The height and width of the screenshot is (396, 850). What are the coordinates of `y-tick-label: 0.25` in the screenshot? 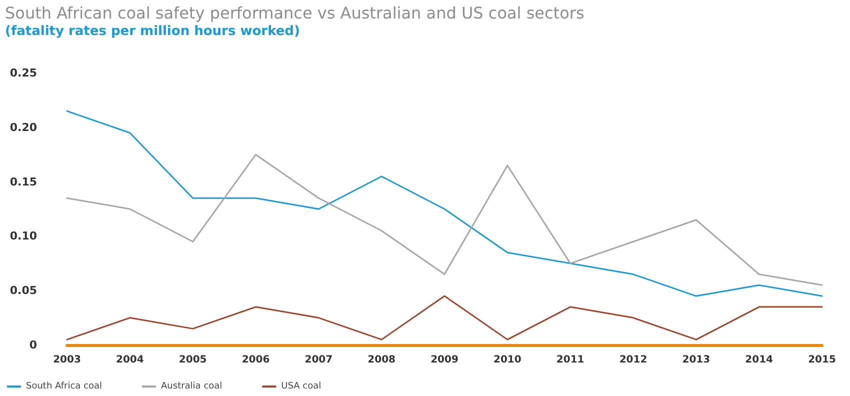 It's located at (23, 73).